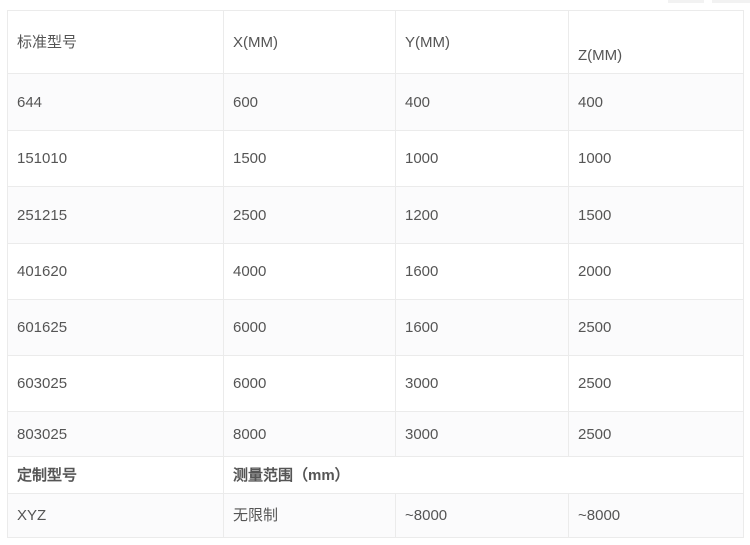 Image resolution: width=750 pixels, height=545 pixels. Describe the element at coordinates (115, 434) in the screenshot. I see `cell-model: 803025` at that location.